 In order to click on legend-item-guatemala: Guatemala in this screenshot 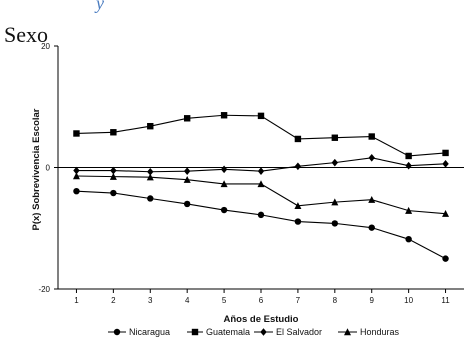, I will do `click(218, 332)`.